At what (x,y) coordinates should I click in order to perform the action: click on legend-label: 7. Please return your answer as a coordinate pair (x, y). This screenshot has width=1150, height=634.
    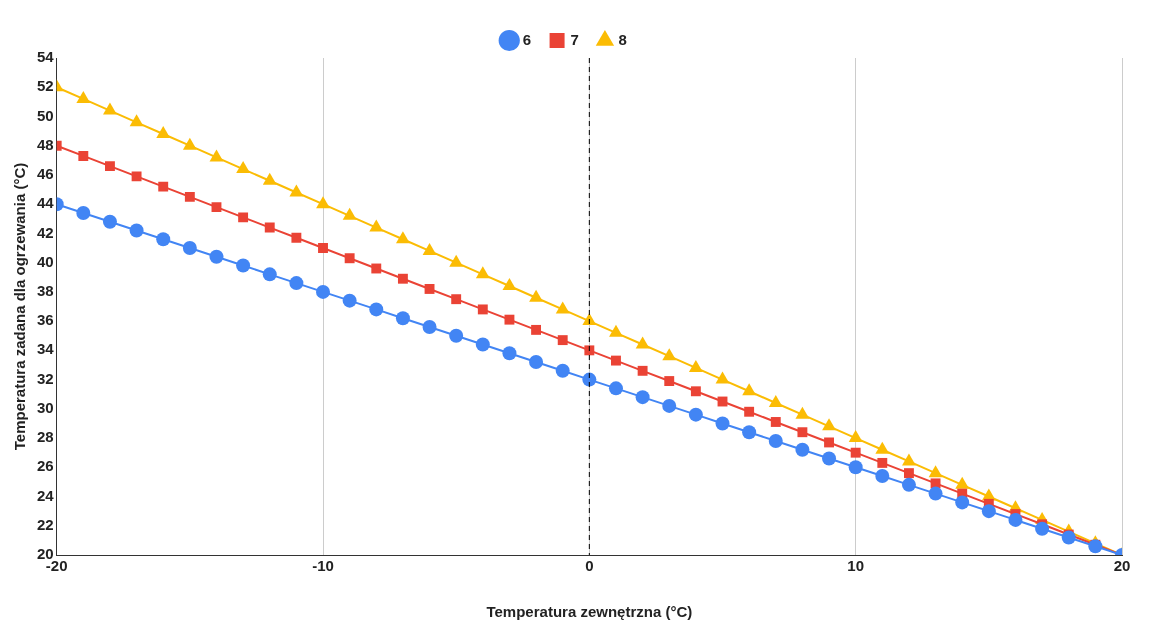
    Looking at the image, I should click on (574, 39).